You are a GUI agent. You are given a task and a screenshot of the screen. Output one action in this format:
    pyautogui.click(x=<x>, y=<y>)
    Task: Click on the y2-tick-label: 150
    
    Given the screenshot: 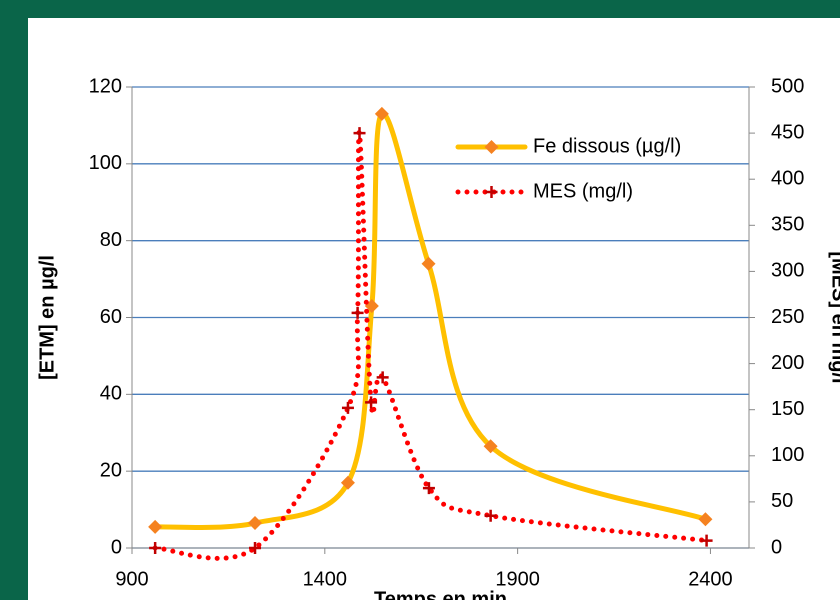 What is the action you would take?
    pyautogui.click(x=787, y=409)
    